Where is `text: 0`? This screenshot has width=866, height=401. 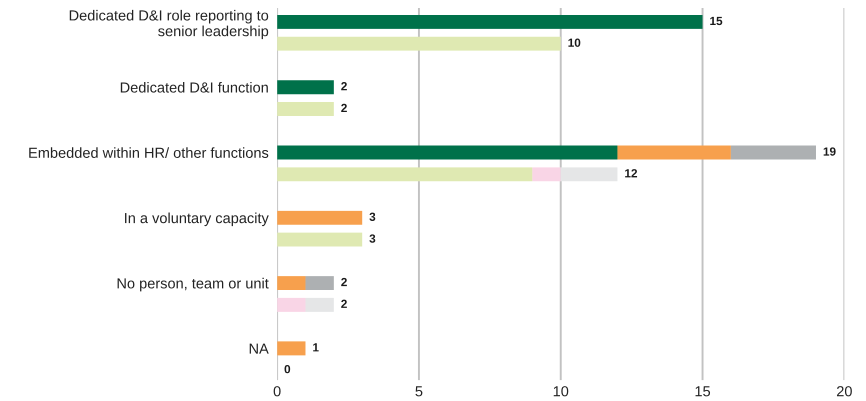 text: 0 is located at coordinates (287, 369).